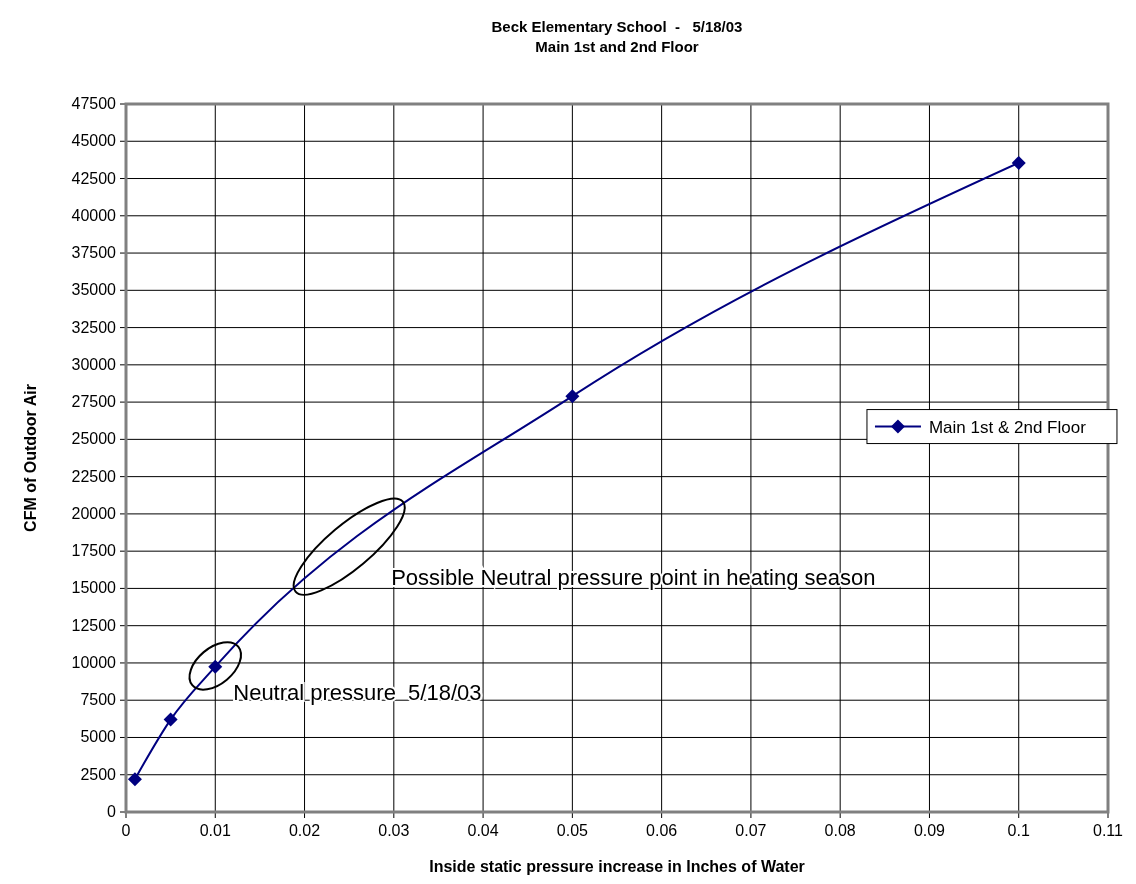  I want to click on x-axis-title: Inside static pressure increase in Inches of Water, so click(617, 866).